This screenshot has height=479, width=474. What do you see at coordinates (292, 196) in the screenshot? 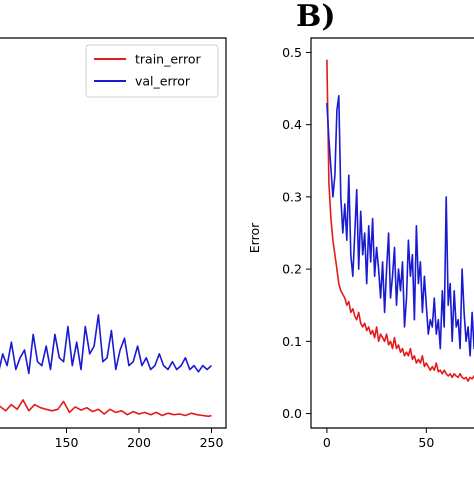
I see `y-tick-label: 0.3` at bounding box center [292, 196].